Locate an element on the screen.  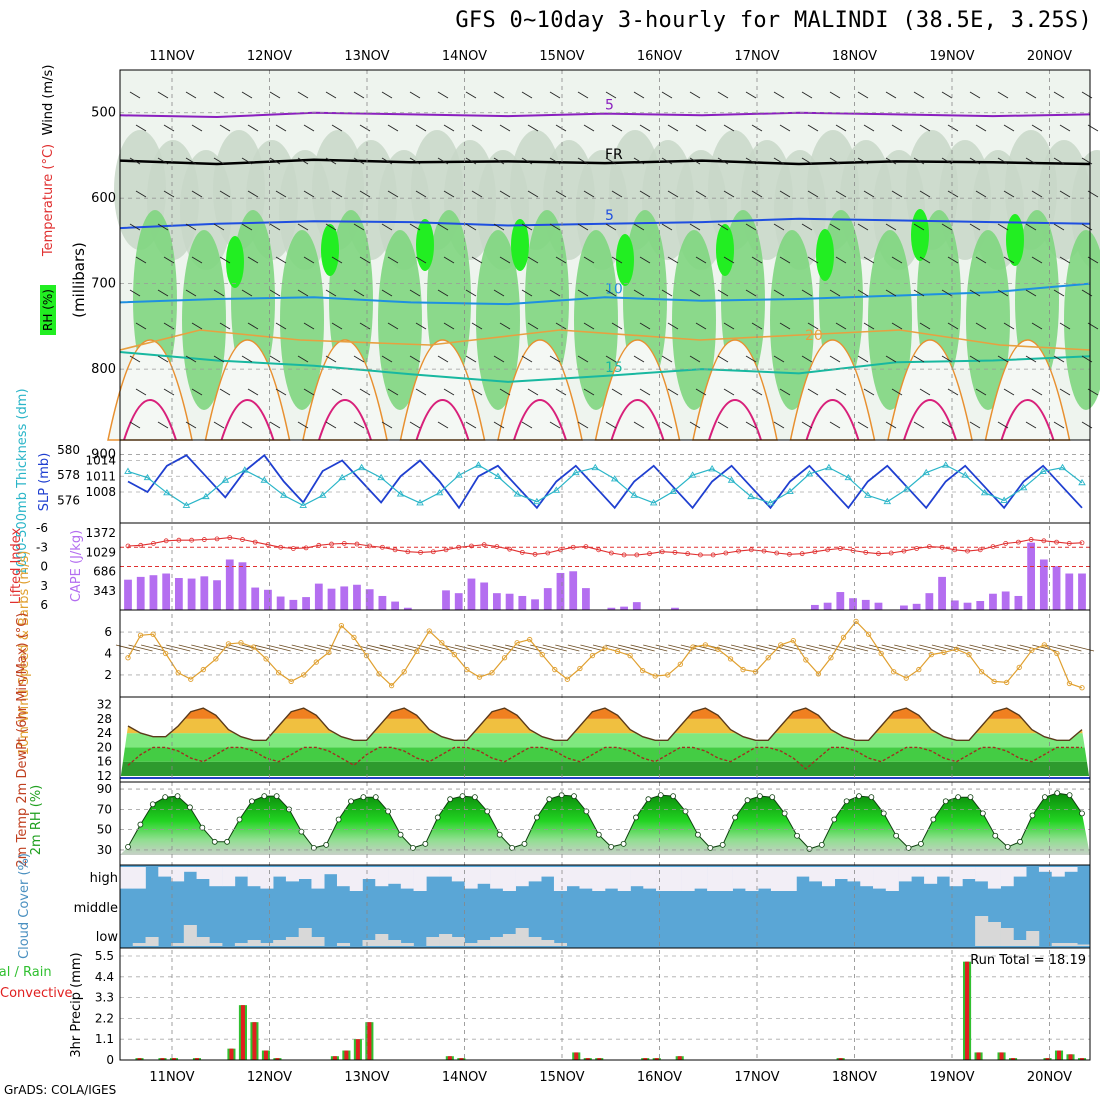
warm-isotherm is located at coordinates (832, 420).